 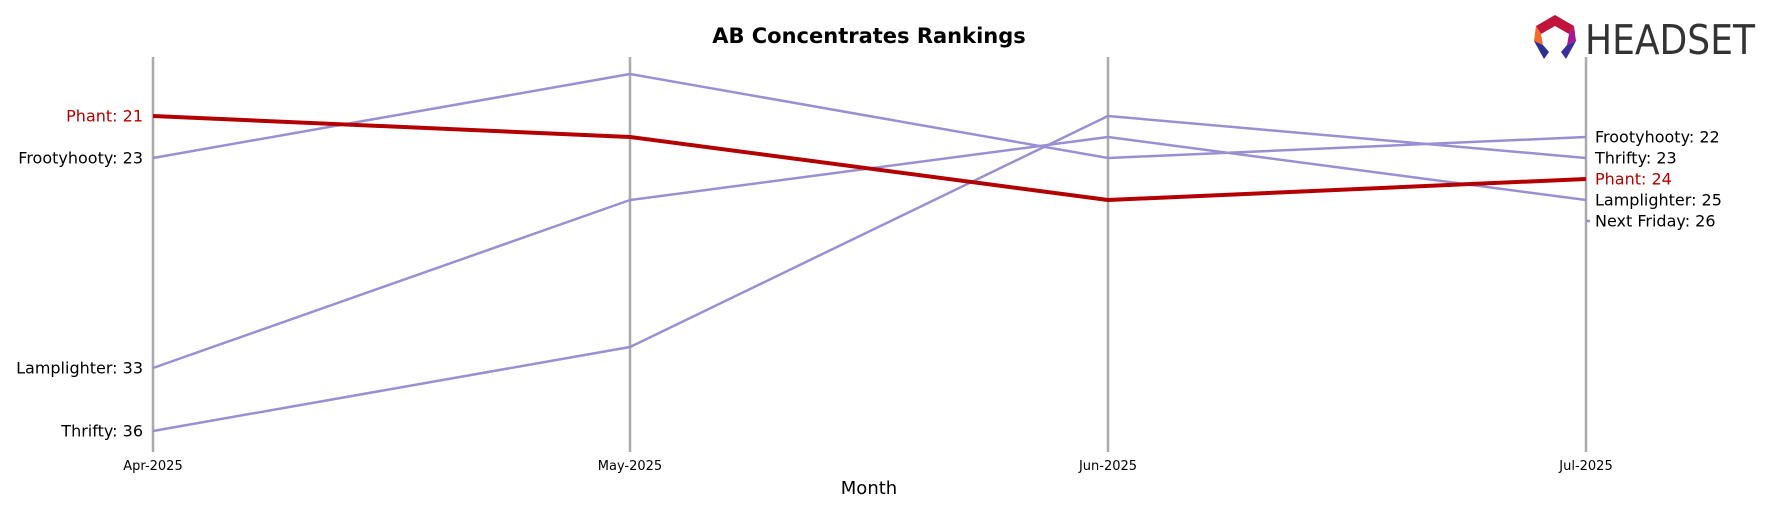 What do you see at coordinates (79, 368) in the screenshot?
I see `start-label-2: Lamplighter: 33` at bounding box center [79, 368].